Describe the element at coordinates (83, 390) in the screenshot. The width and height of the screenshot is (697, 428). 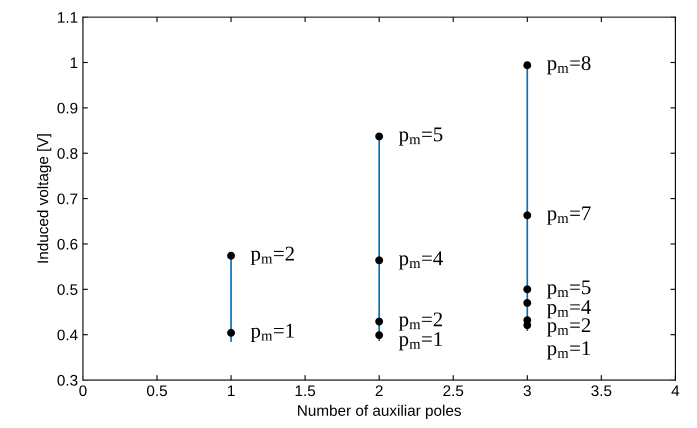
I see `x-tick-label: 0` at that location.